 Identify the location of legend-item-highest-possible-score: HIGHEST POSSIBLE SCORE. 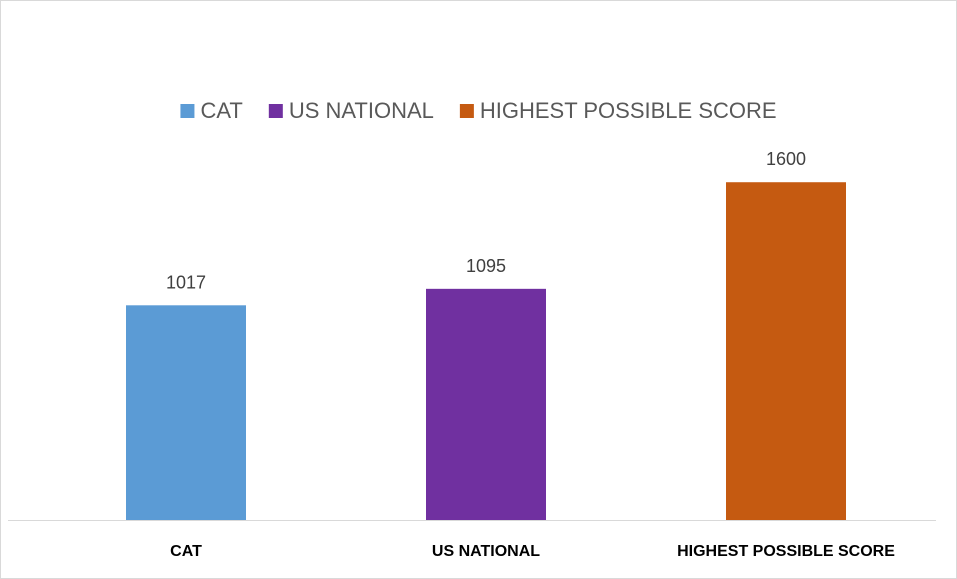
(618, 110).